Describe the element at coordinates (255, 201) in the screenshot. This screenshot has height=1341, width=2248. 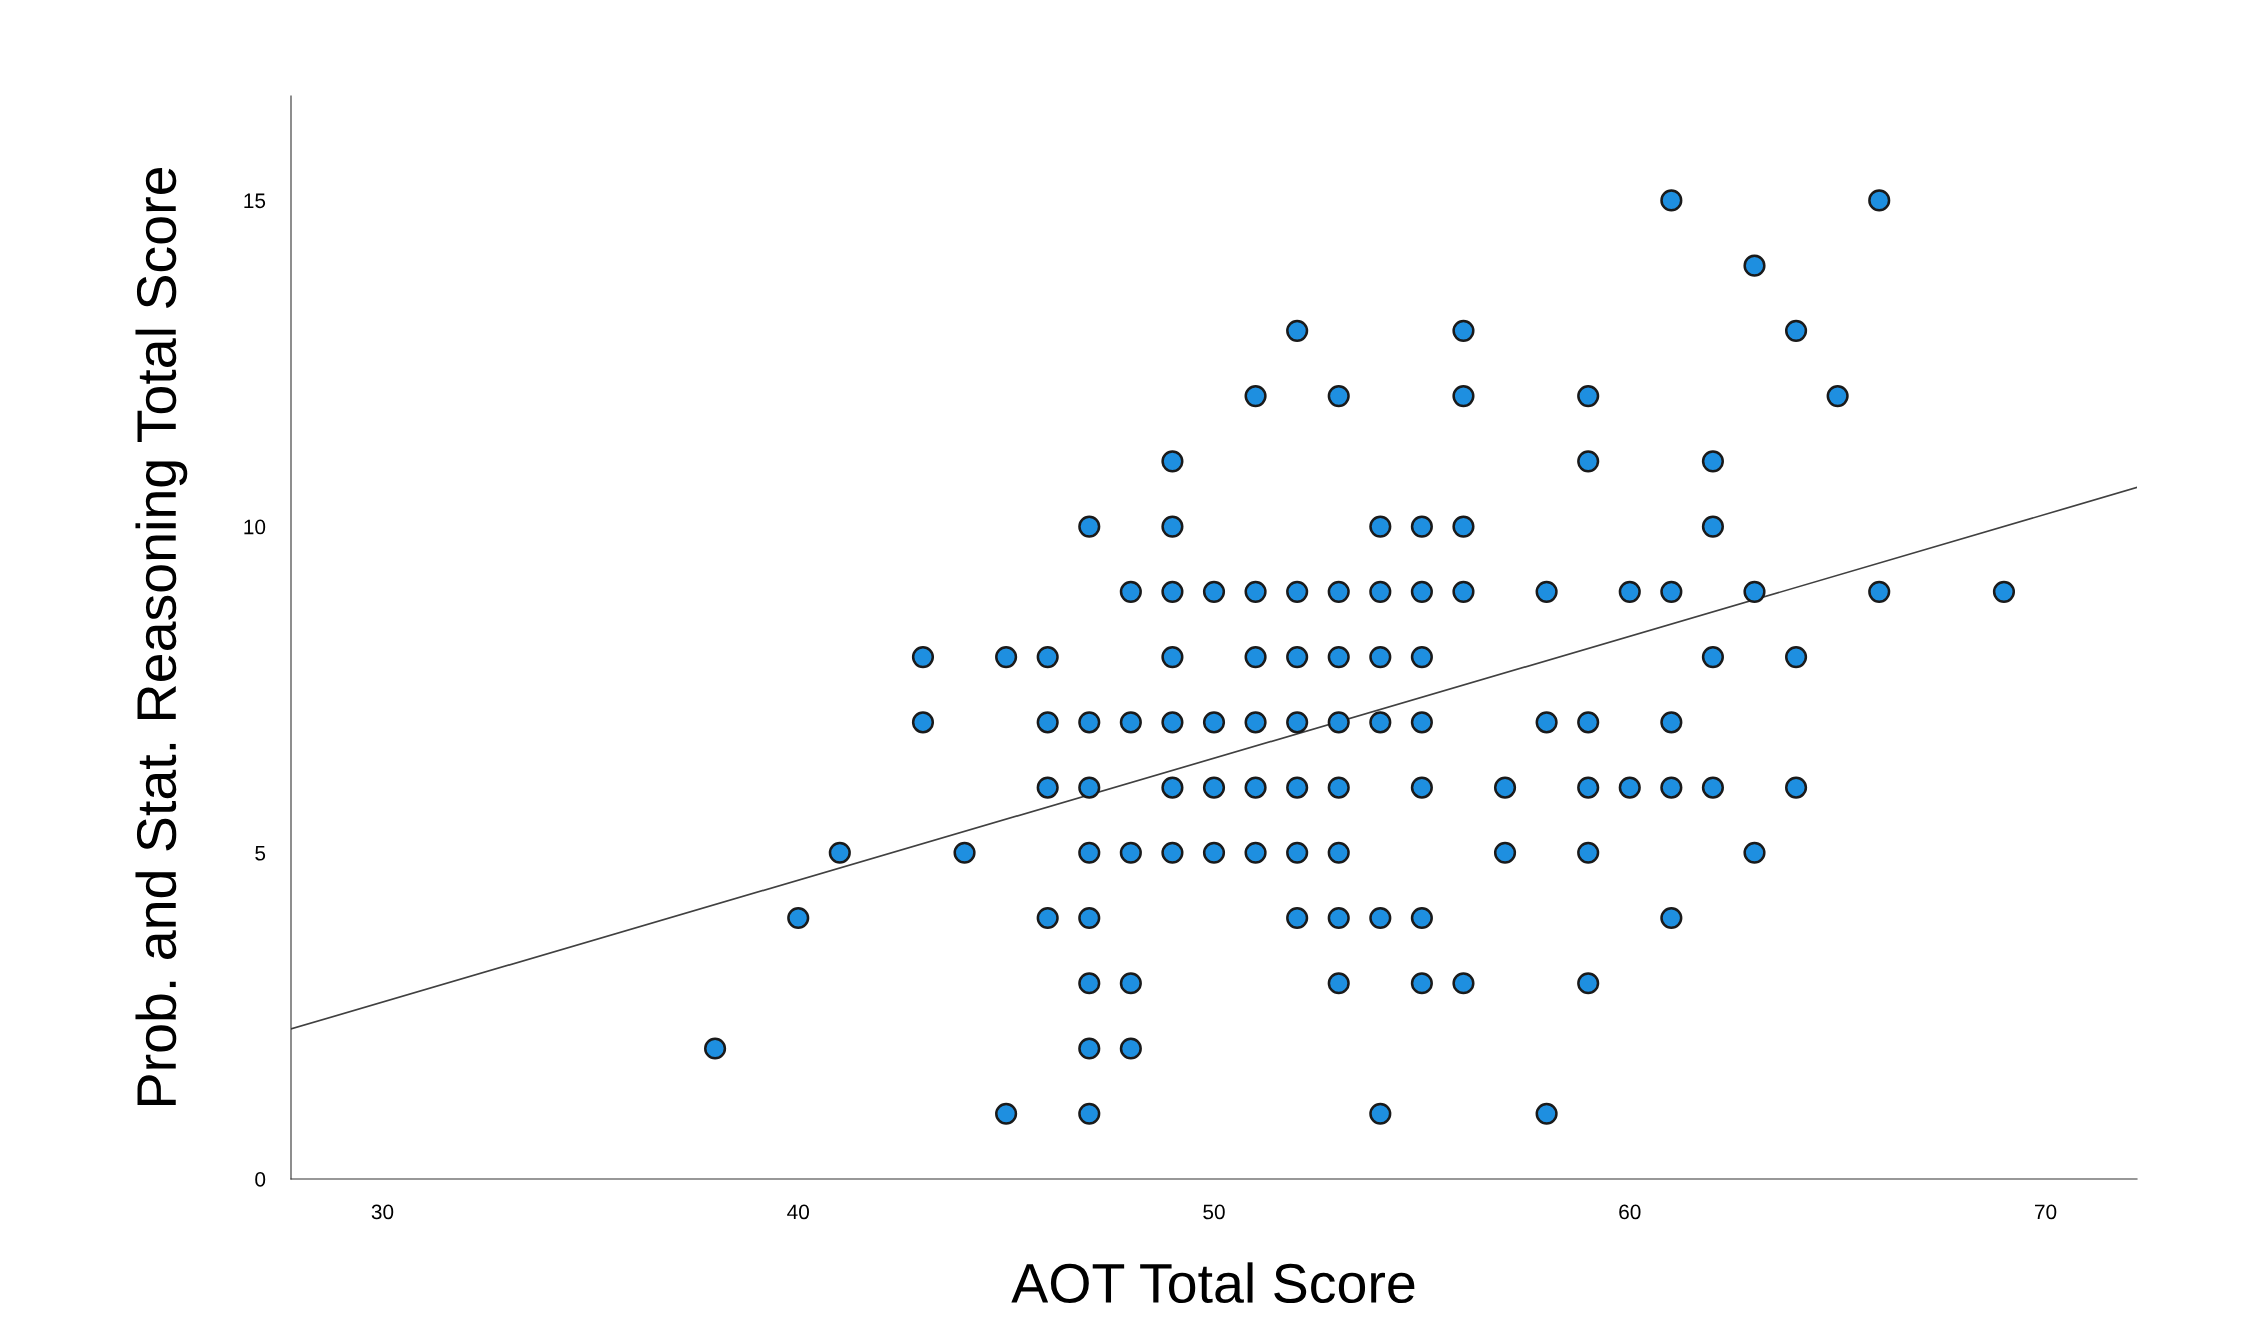
I see `y-tick-label: 15` at that location.